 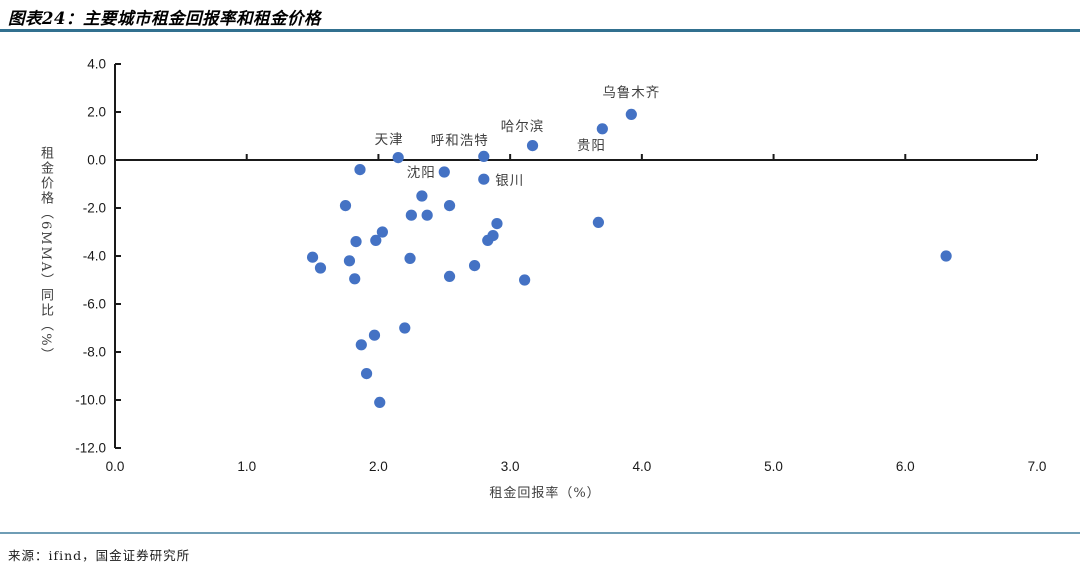 What do you see at coordinates (96, 64) in the screenshot?
I see `y-tick-label: 4.0` at bounding box center [96, 64].